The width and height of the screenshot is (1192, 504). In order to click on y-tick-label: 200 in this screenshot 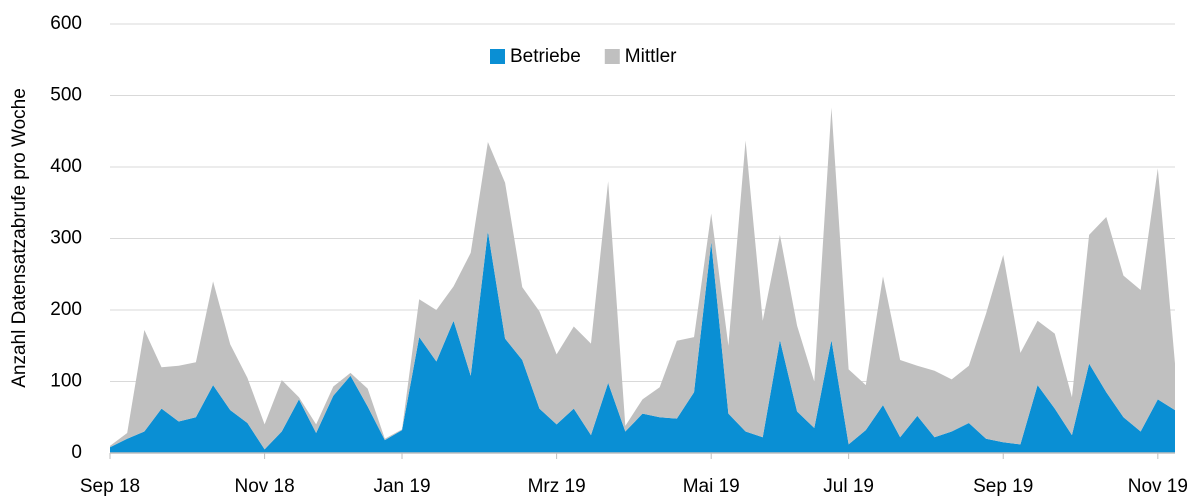, I will do `click(66, 309)`.